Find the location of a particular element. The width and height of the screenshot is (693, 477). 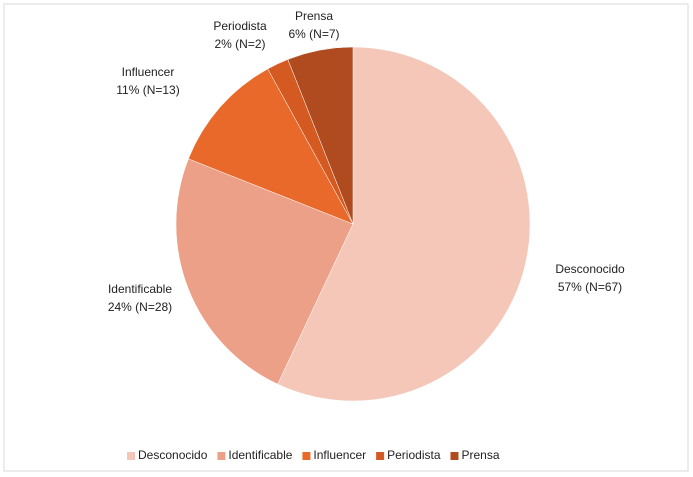

slice-category-label: Identificable is located at coordinates (140, 289).